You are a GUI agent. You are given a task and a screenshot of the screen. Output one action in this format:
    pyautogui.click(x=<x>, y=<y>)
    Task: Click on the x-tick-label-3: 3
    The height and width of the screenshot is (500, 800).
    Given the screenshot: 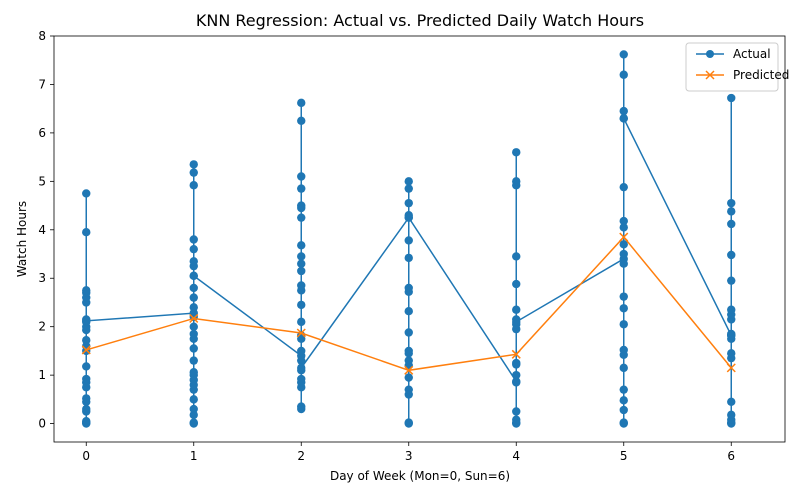 What is the action you would take?
    pyautogui.click(x=409, y=456)
    